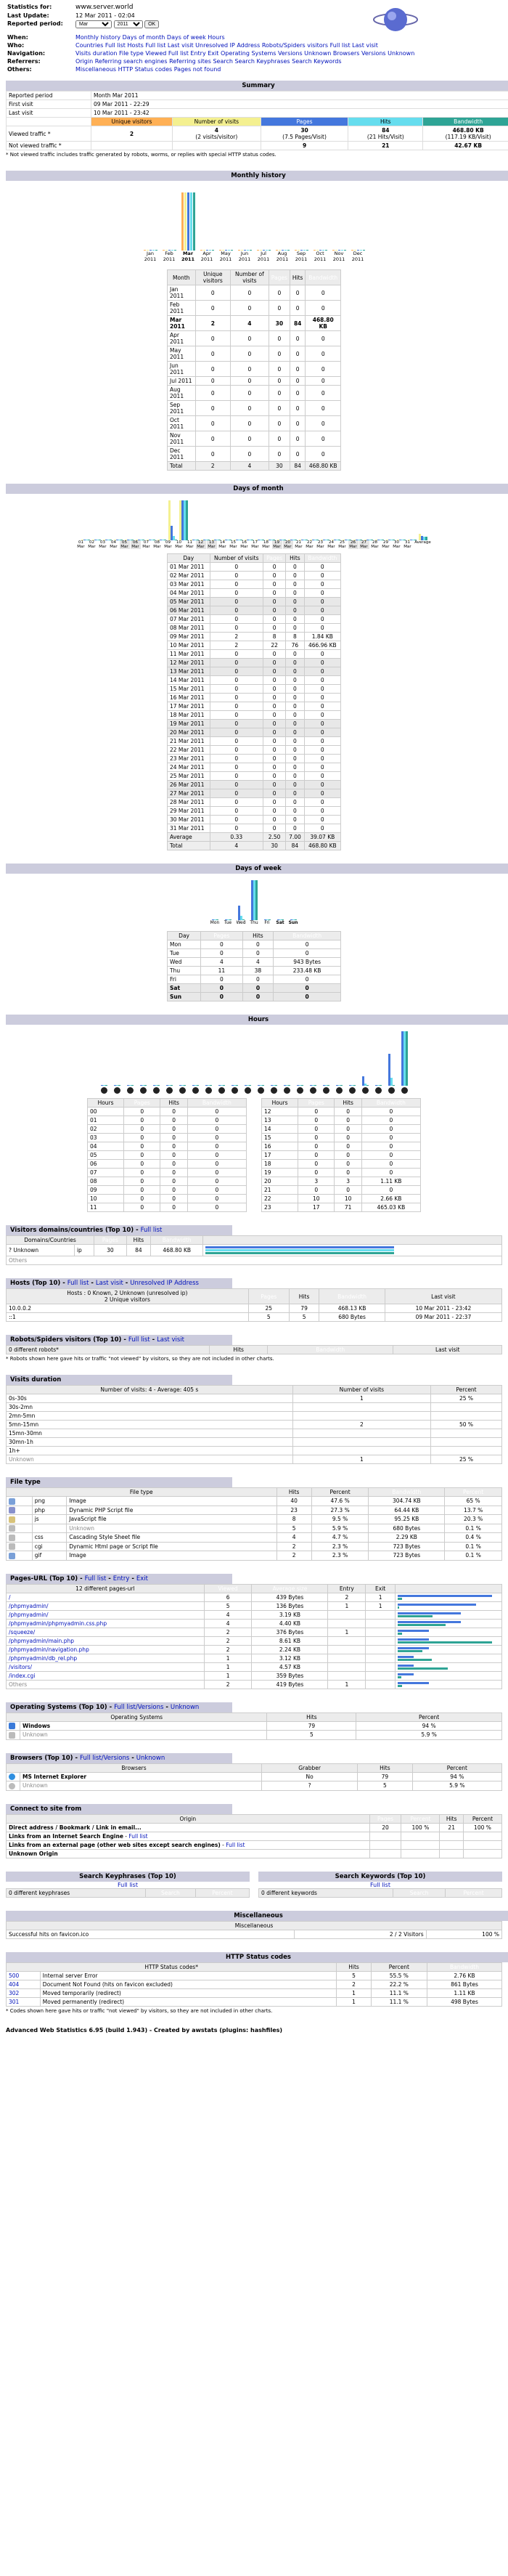  I want to click on others-link-2: Pages not found, so click(197, 69).